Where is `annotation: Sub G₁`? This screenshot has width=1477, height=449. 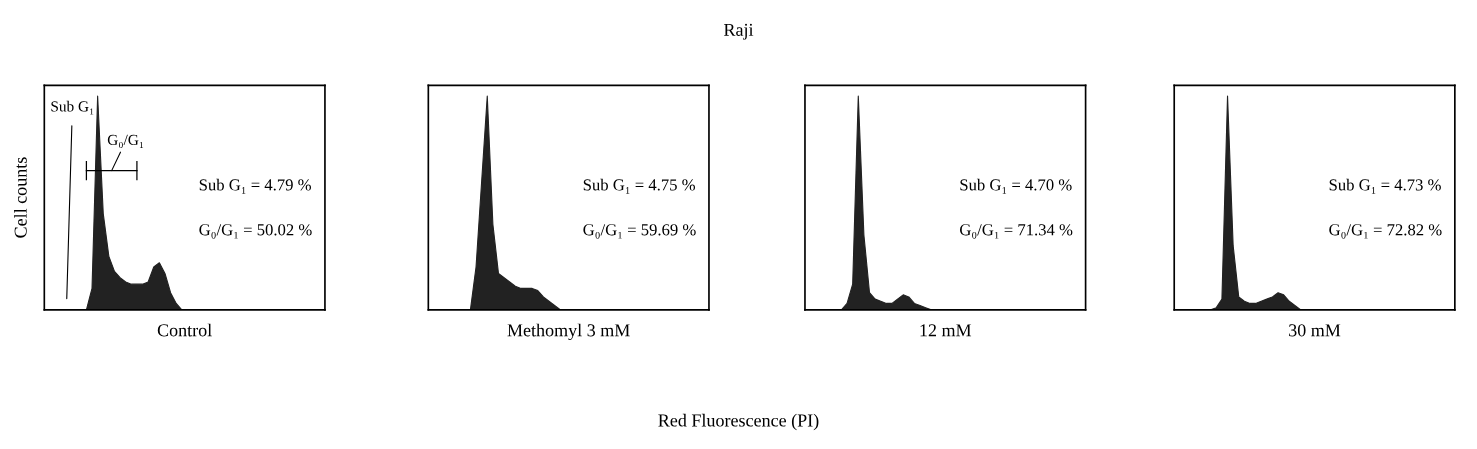
annotation: Sub G₁ is located at coordinates (72, 107).